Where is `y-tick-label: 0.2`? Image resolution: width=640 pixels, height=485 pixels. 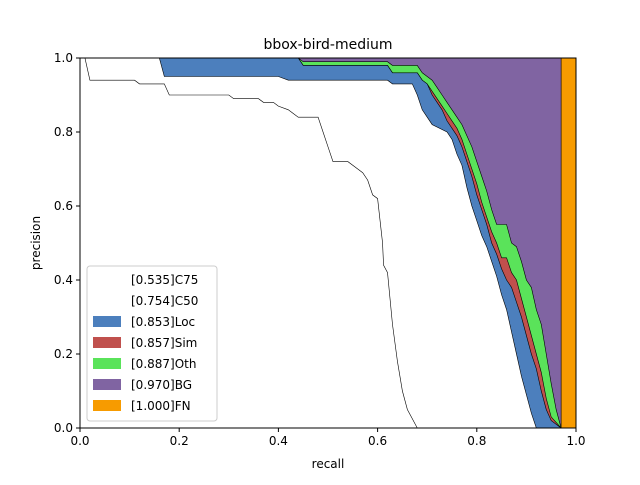
y-tick-label: 0.2 is located at coordinates (63, 354).